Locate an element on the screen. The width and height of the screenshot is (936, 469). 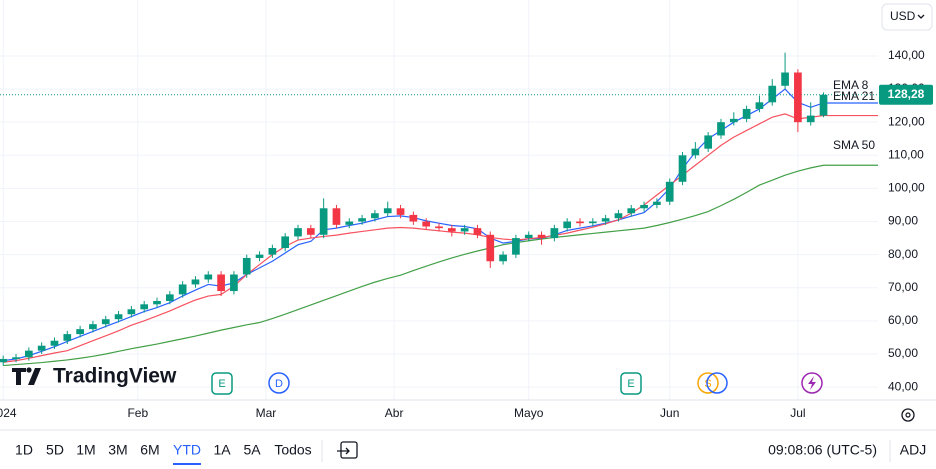
y-tick-label: 40,00 is located at coordinates (903, 386).